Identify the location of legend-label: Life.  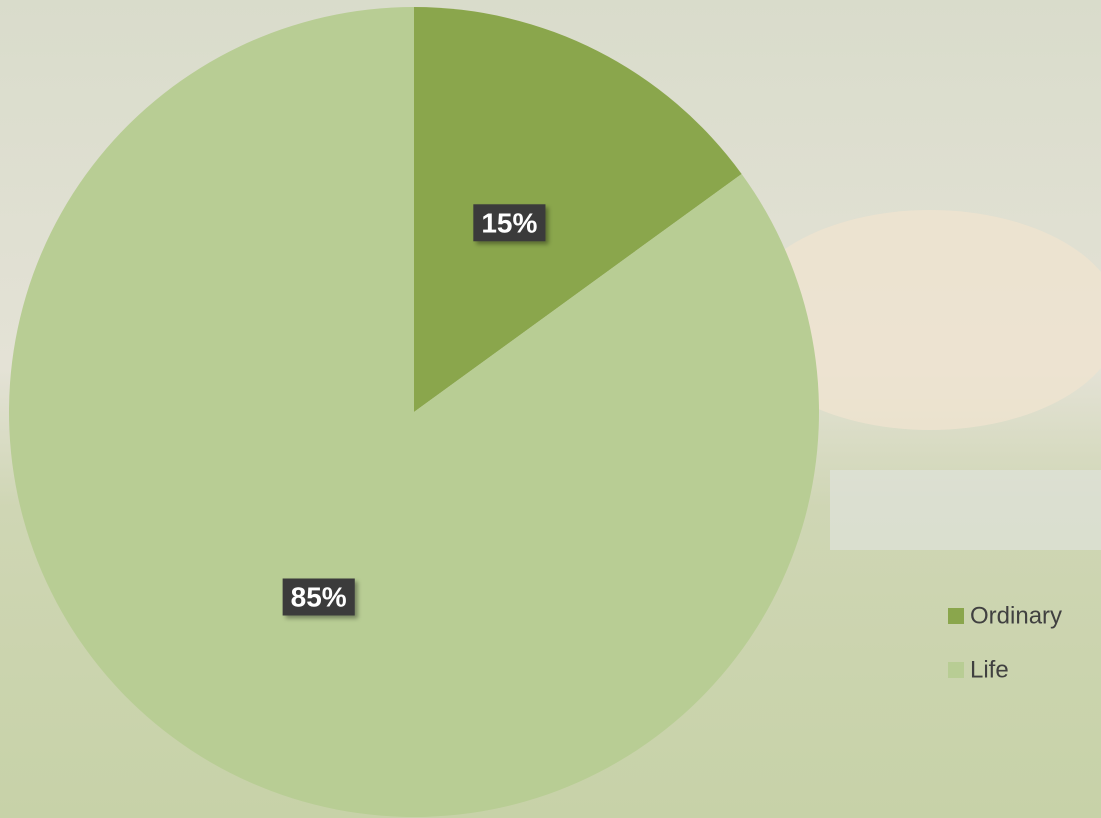
(989, 669).